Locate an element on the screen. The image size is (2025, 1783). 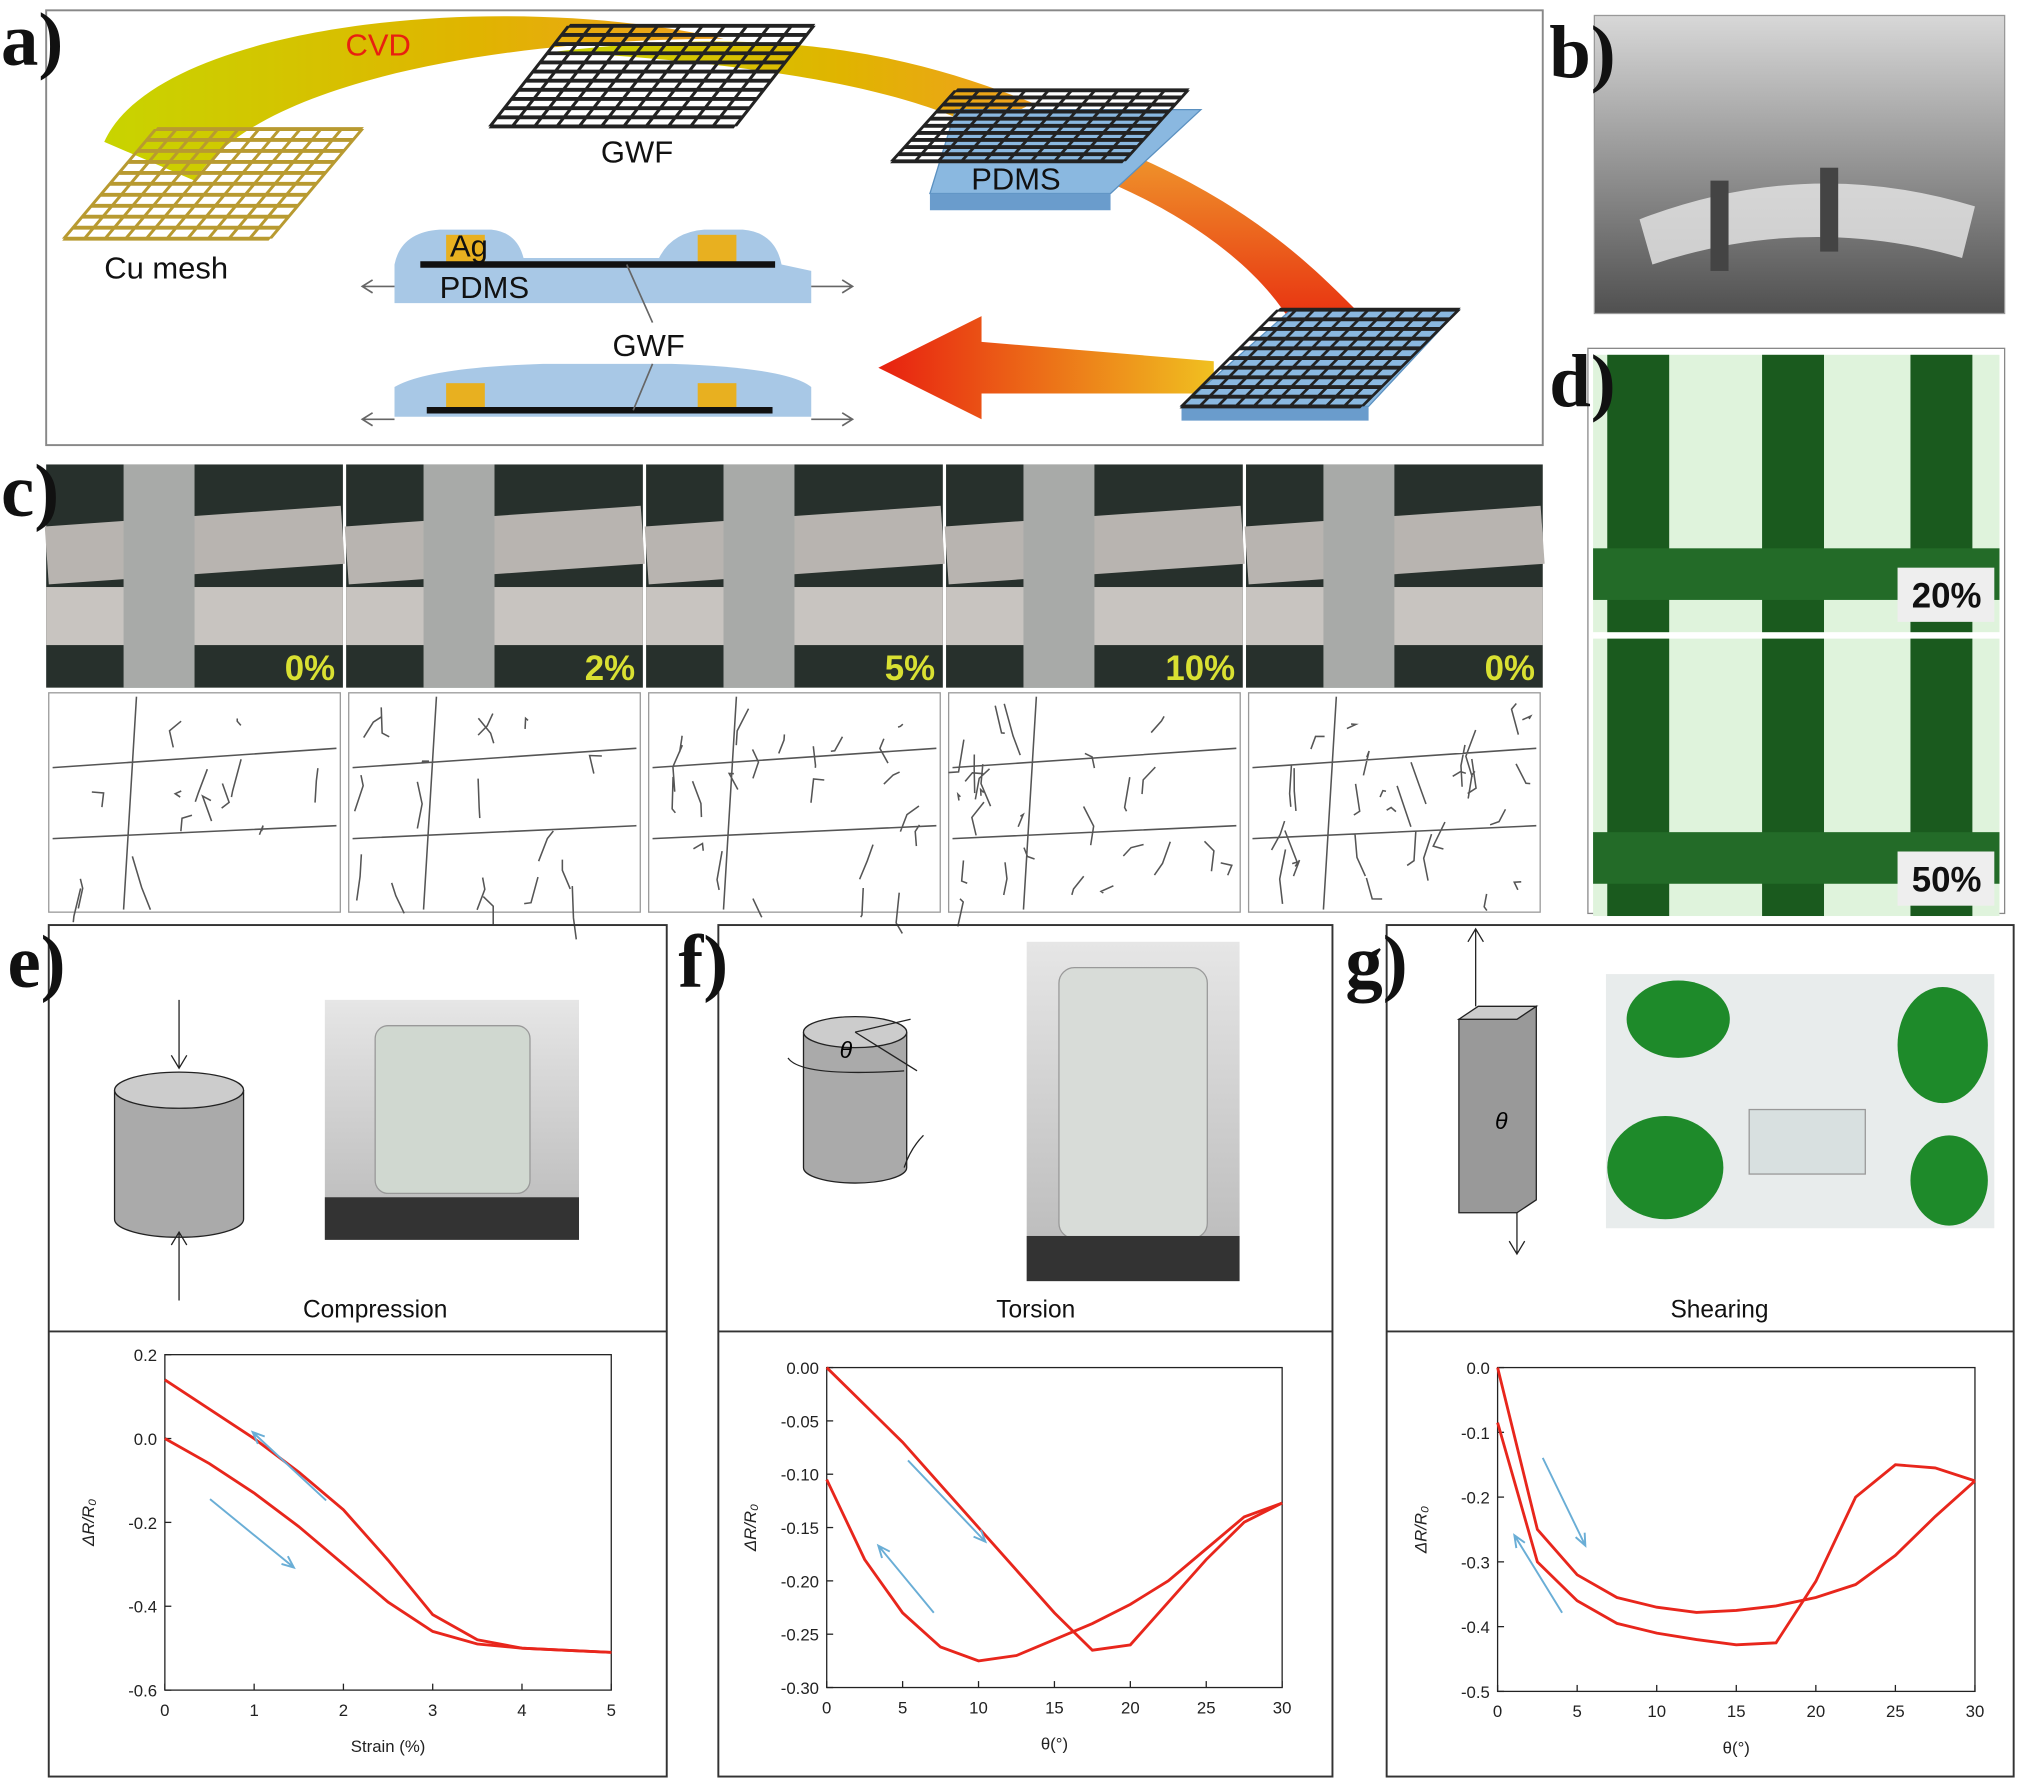
gwf-section-label: GWF is located at coordinates (649, 345).